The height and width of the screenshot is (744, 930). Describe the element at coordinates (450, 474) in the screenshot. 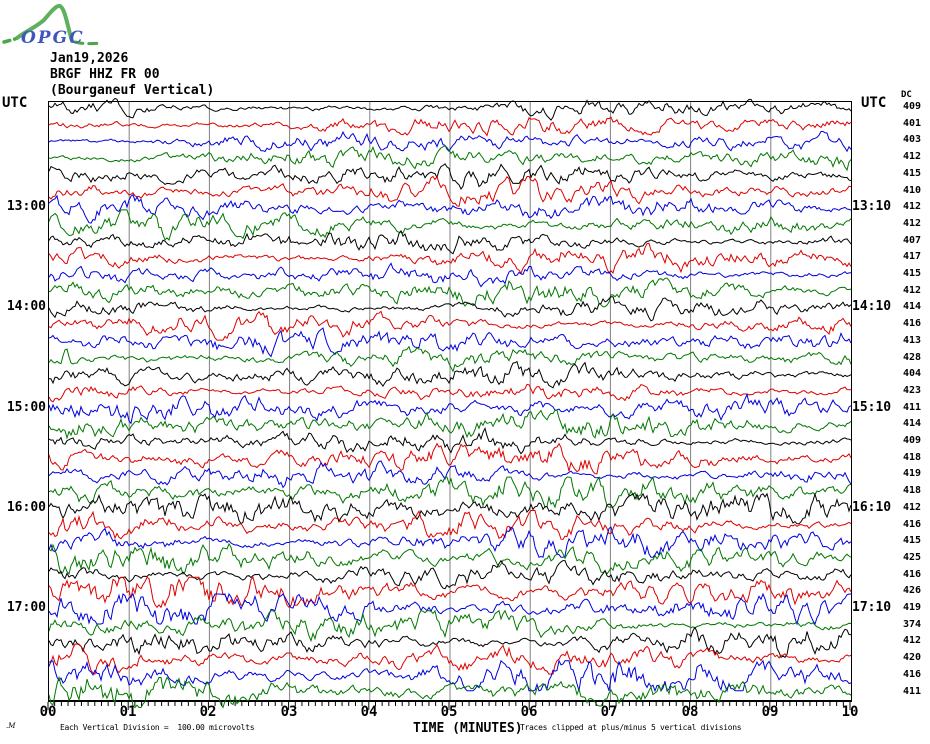

I see `seismic-trace-1540utc` at that location.